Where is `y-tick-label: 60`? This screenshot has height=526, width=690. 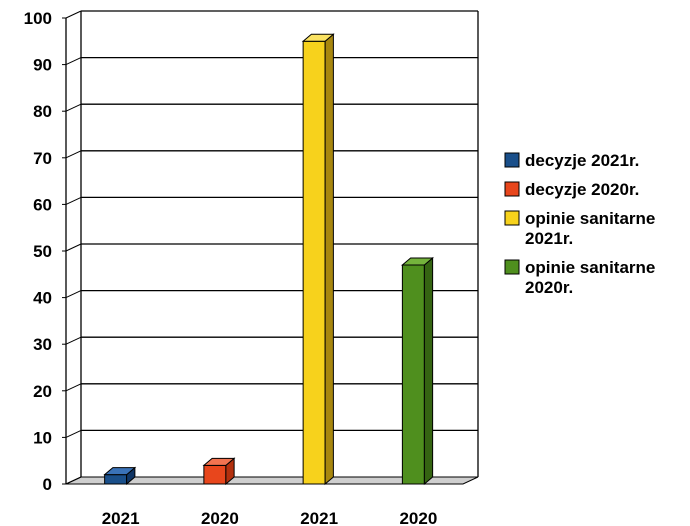 y-tick-label: 60 is located at coordinates (42, 204).